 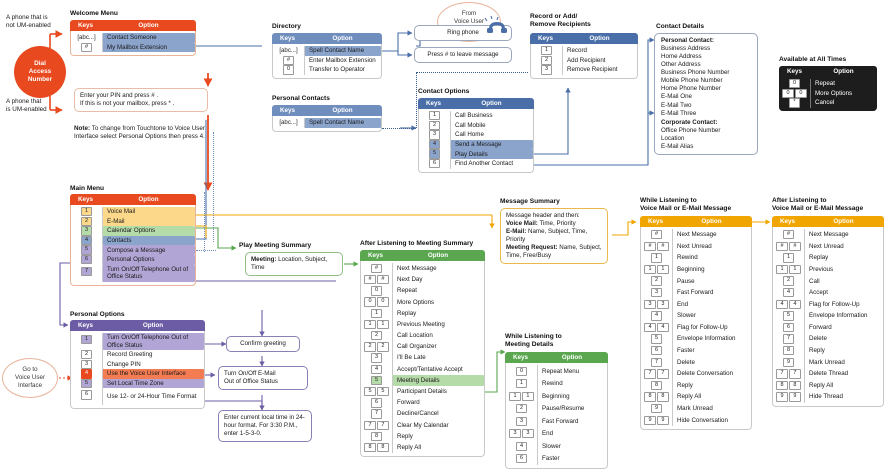 I want to click on menu-row: 2 E-Mail, so click(x=133, y=221).